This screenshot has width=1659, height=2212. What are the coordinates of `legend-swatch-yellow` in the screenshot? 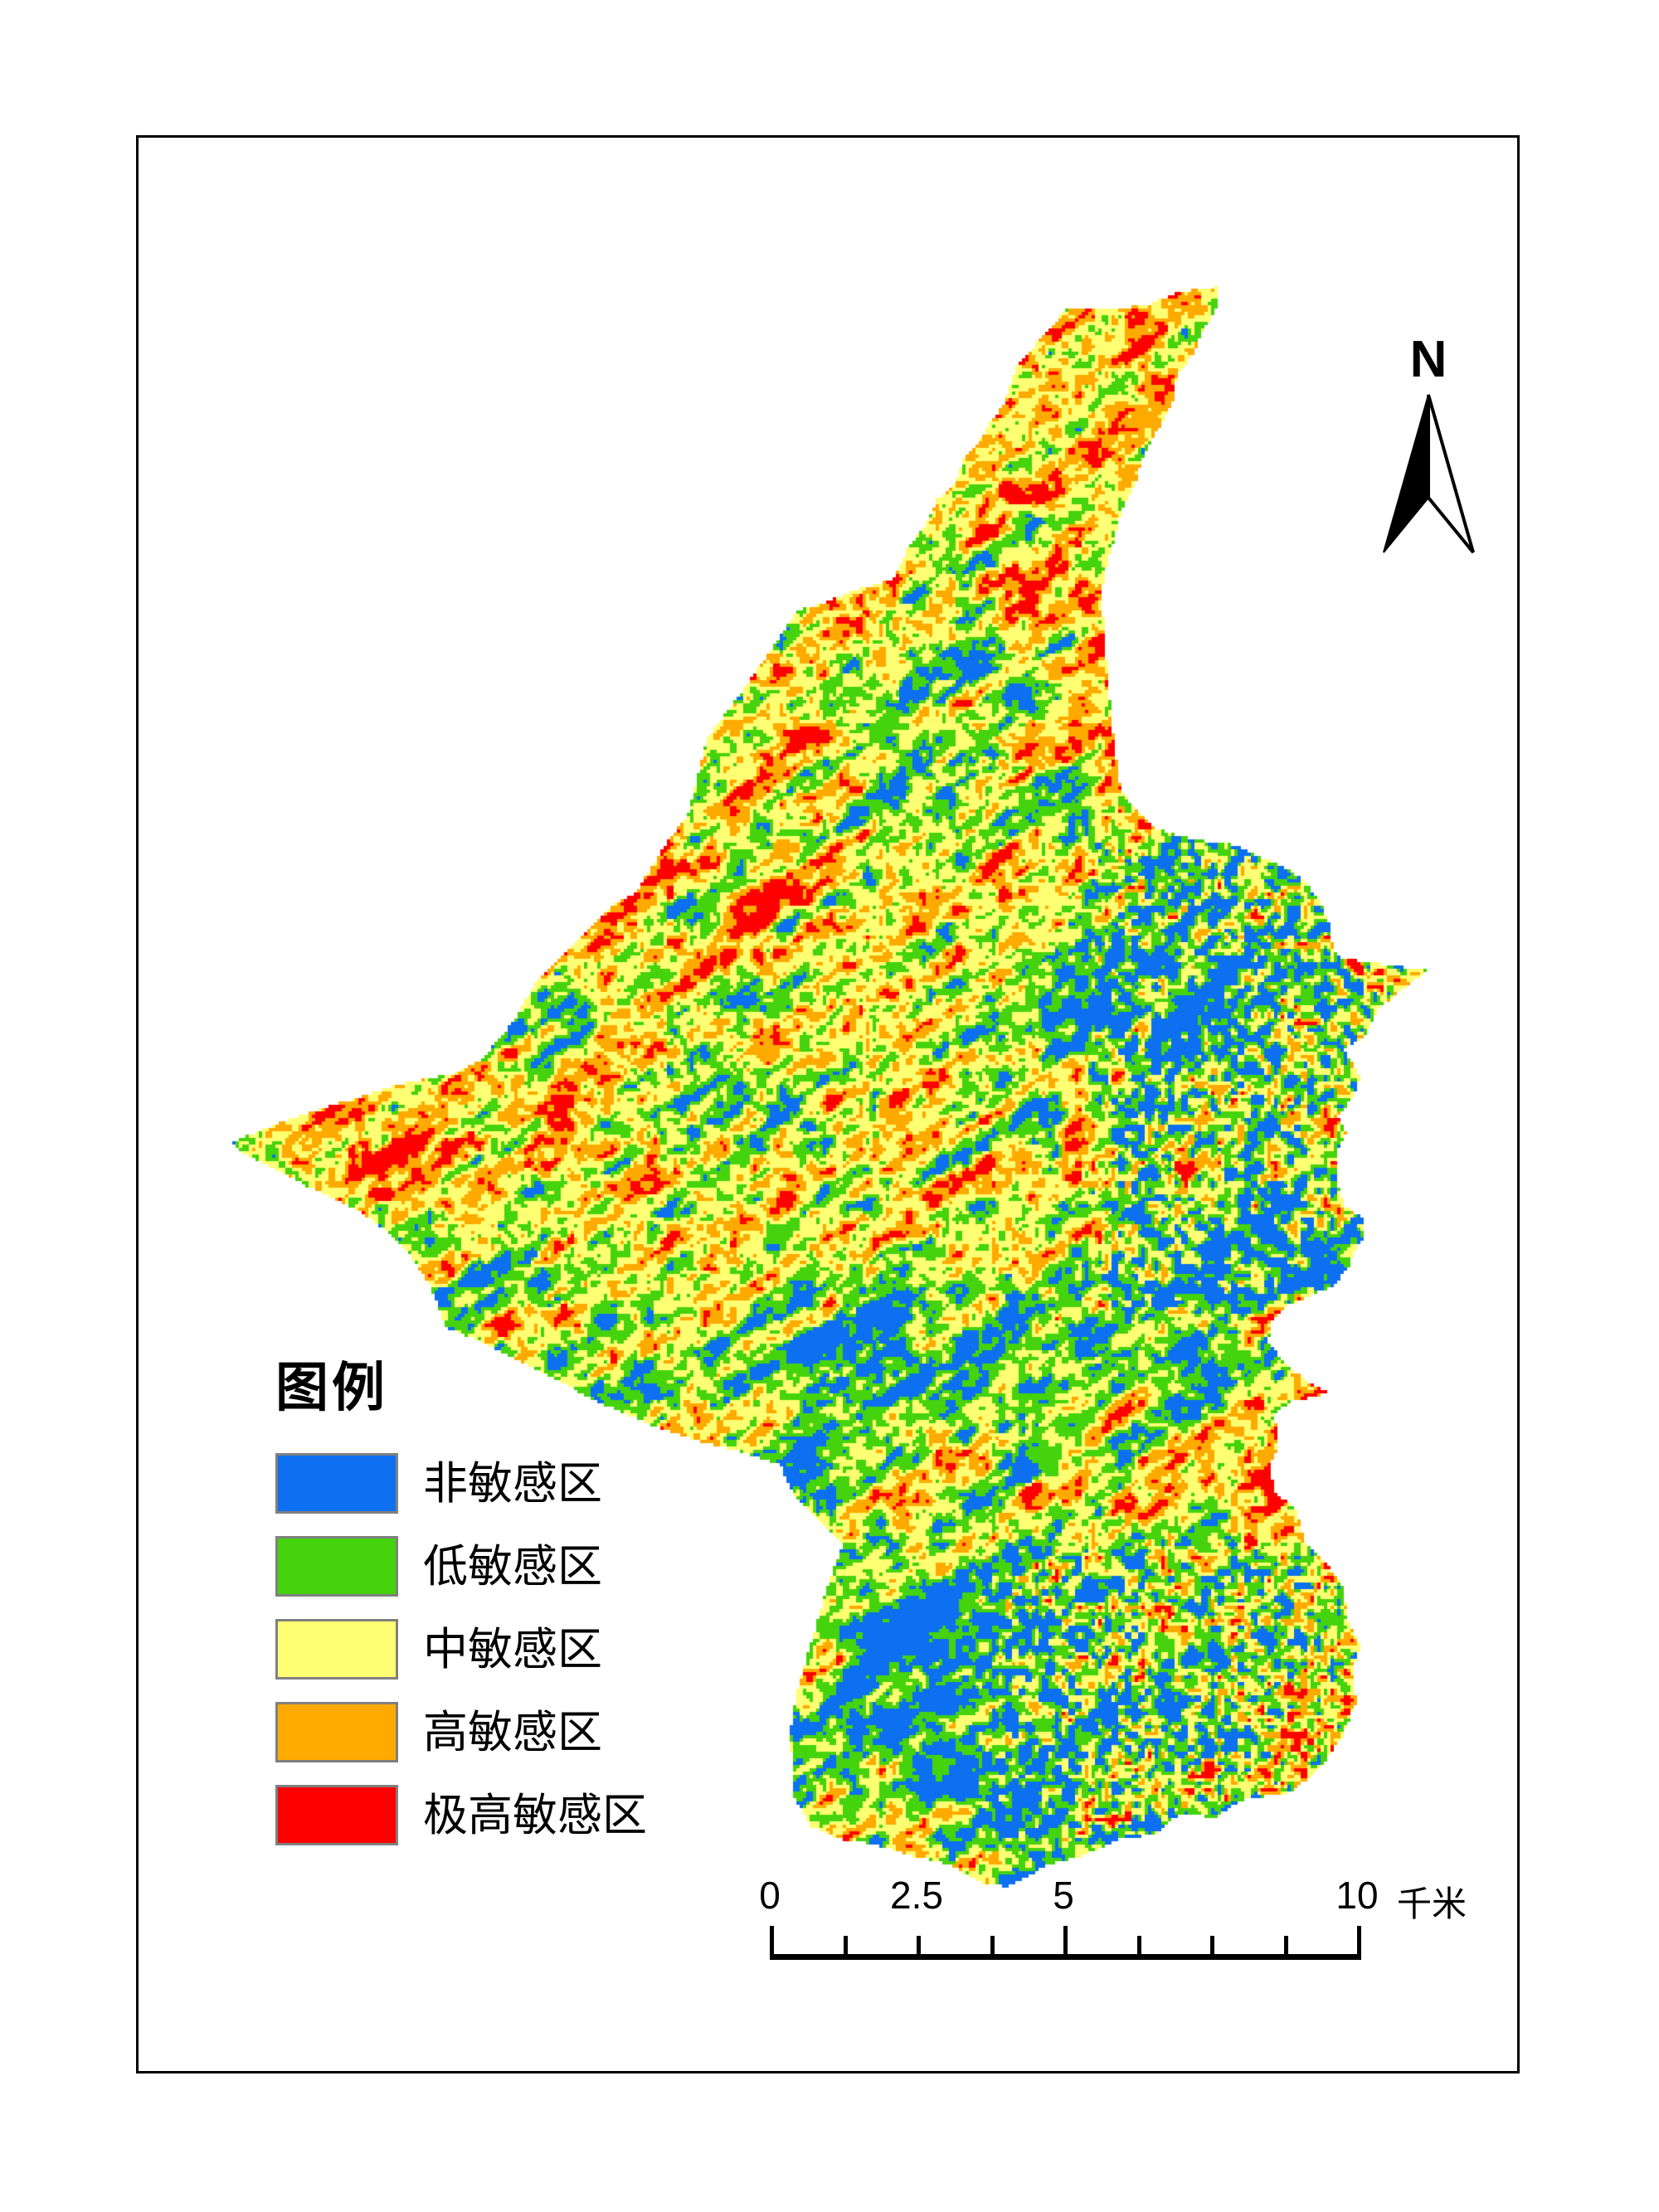 It's located at (336, 1649).